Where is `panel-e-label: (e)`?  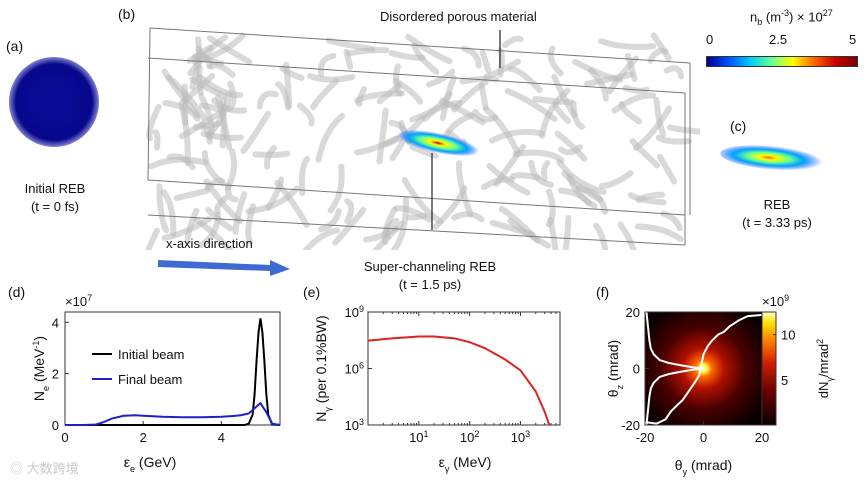 panel-e-label: (e) is located at coordinates (312, 292).